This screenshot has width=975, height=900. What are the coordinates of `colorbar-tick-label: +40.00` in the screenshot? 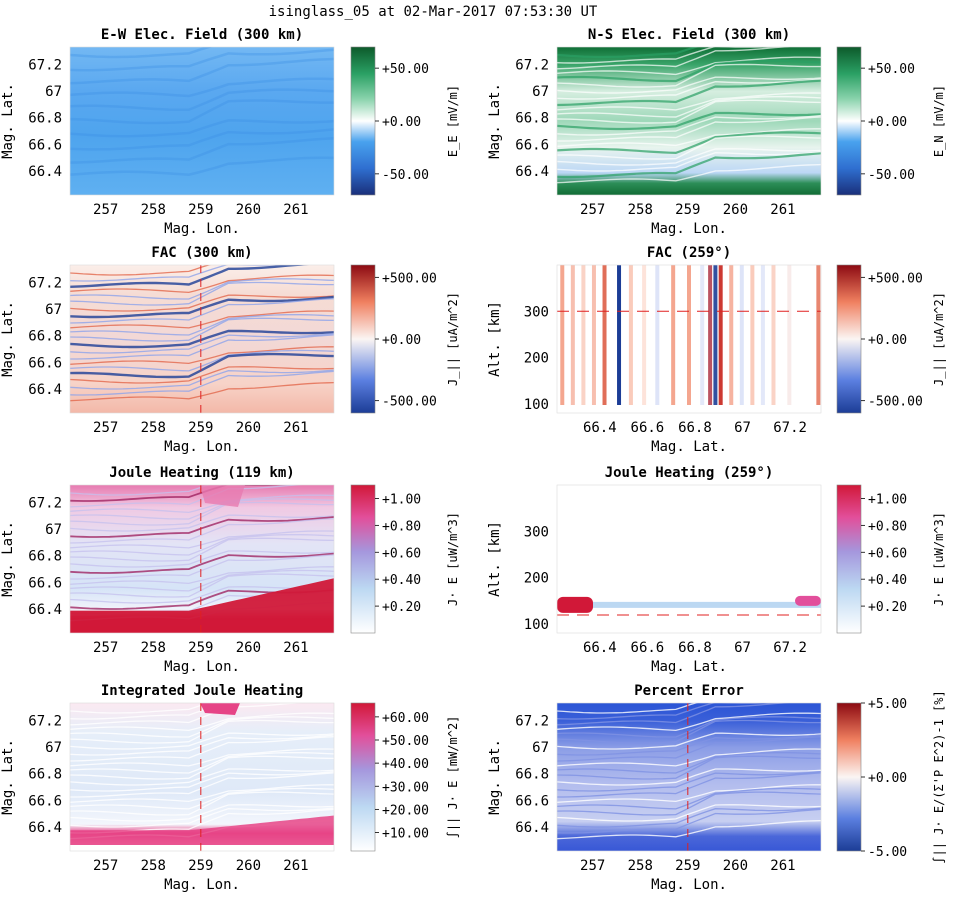 It's located at (405, 764).